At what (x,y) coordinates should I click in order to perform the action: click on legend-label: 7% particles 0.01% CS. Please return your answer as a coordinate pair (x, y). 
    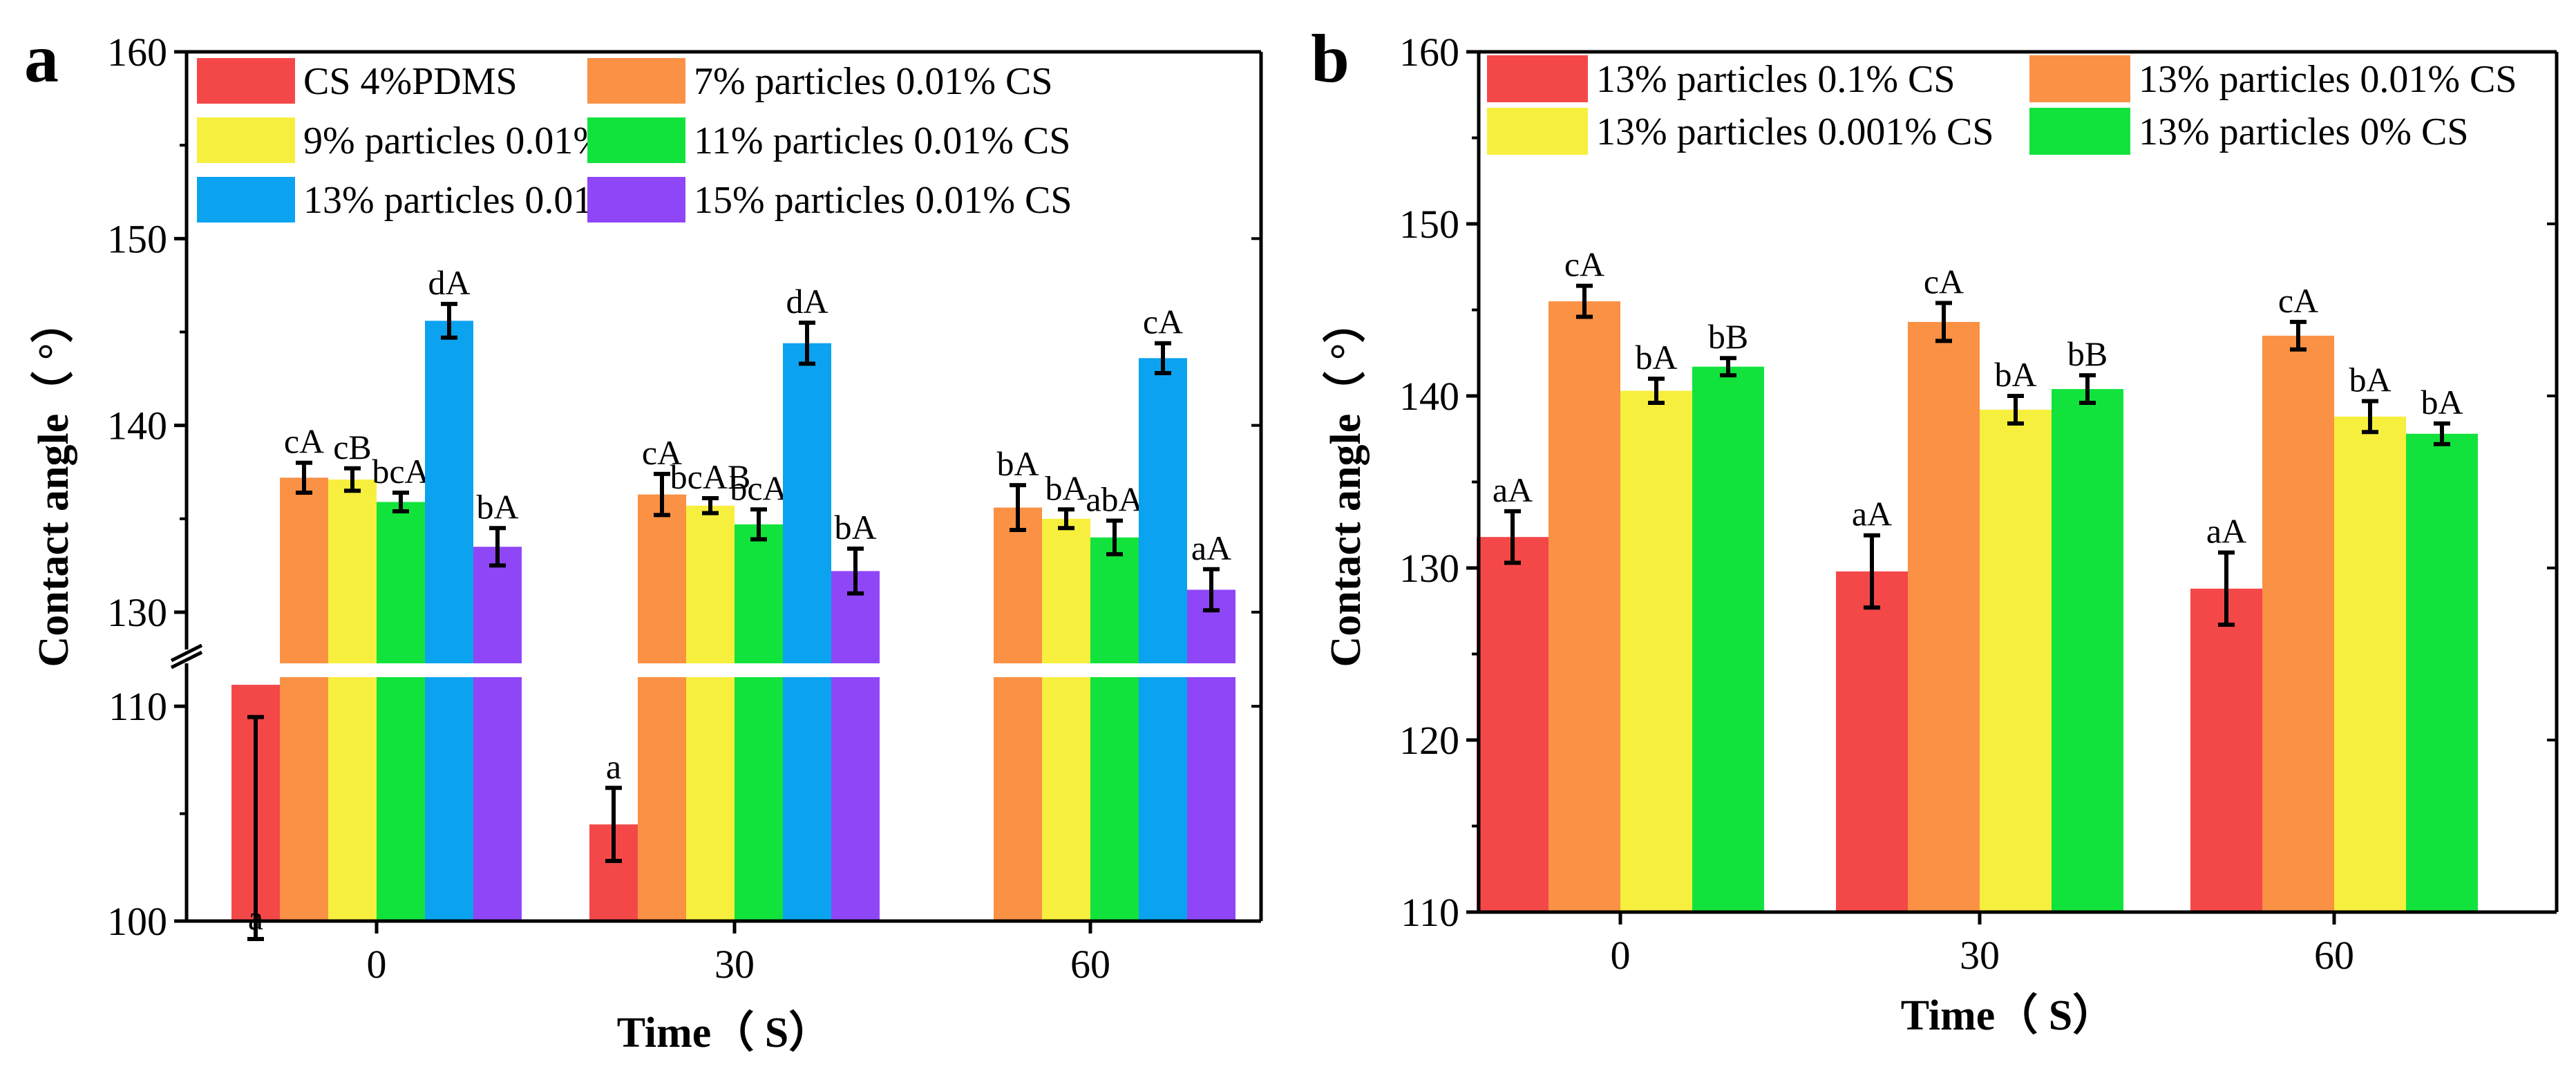
    Looking at the image, I should click on (873, 81).